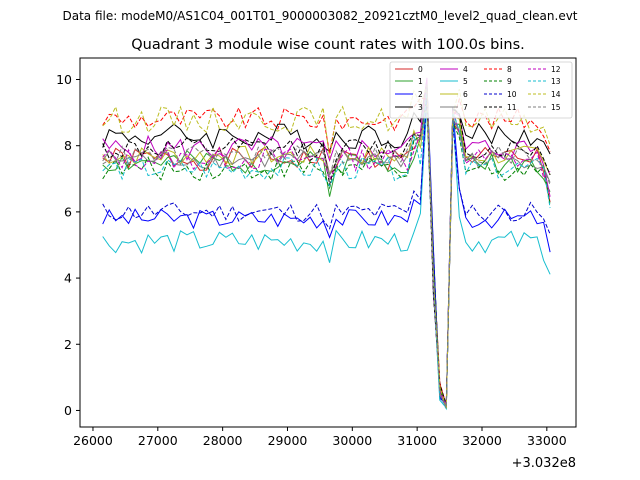  What do you see at coordinates (465, 94) in the screenshot?
I see `legend-label-6: 6` at bounding box center [465, 94].